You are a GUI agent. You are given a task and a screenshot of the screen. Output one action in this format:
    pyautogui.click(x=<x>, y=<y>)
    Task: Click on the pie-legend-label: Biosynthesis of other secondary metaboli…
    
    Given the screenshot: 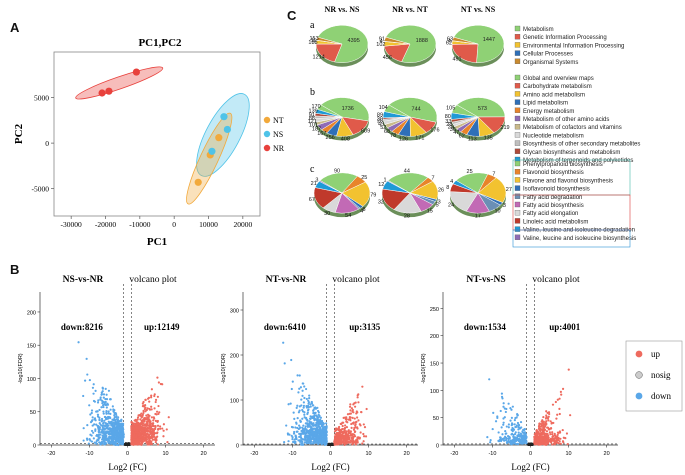 What is the action you would take?
    pyautogui.click(x=581, y=145)
    